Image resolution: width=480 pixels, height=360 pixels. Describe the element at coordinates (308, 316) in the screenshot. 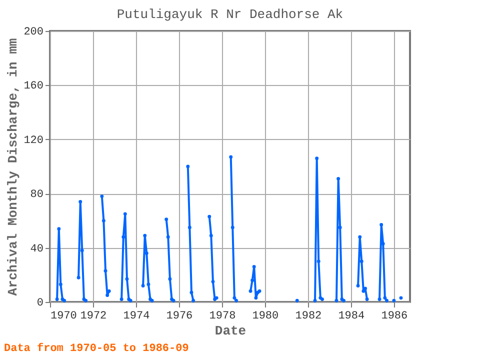

I see `x-tick-label: 1982` at that location.